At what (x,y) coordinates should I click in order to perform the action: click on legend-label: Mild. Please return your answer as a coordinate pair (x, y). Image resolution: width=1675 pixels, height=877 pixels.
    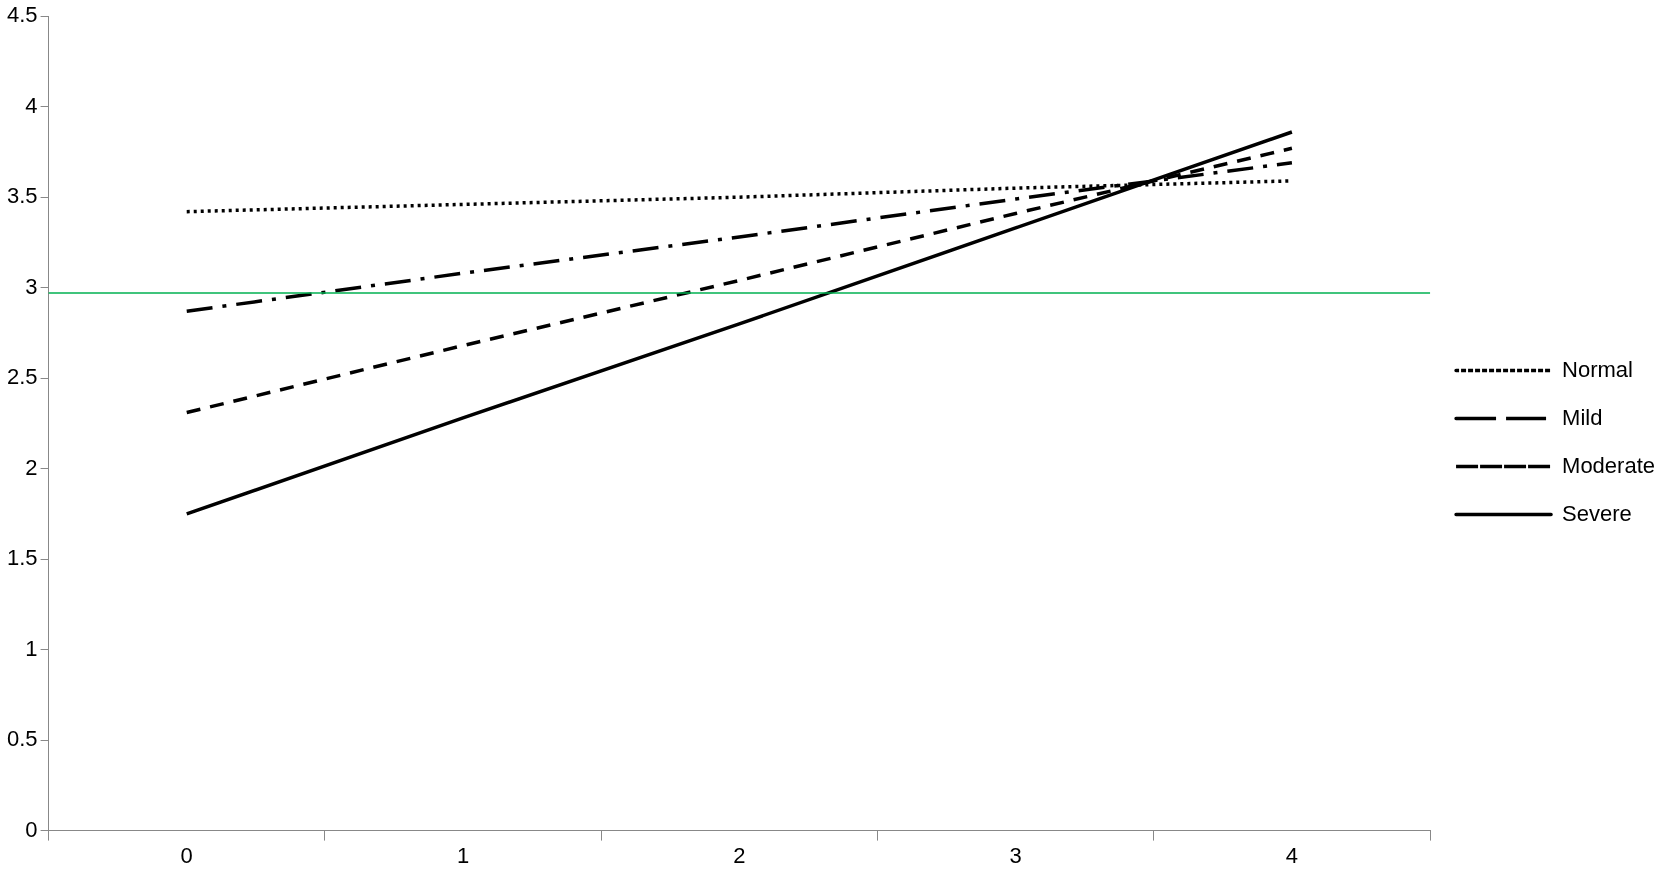
    Looking at the image, I should click on (1582, 417).